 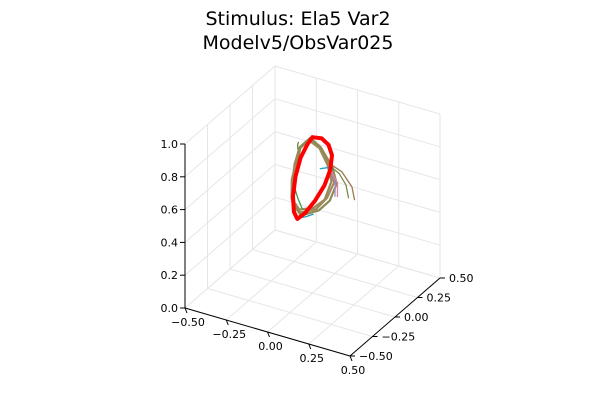 I want to click on x-tick-label: 0.00, so click(x=270, y=346).